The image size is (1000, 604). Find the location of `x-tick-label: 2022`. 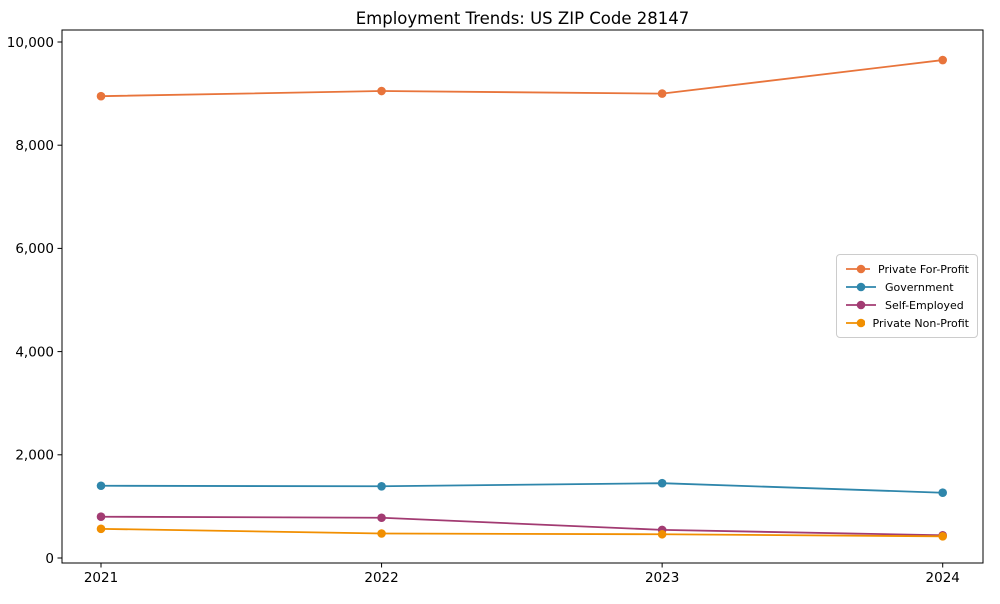

x-tick-label: 2022 is located at coordinates (381, 578).